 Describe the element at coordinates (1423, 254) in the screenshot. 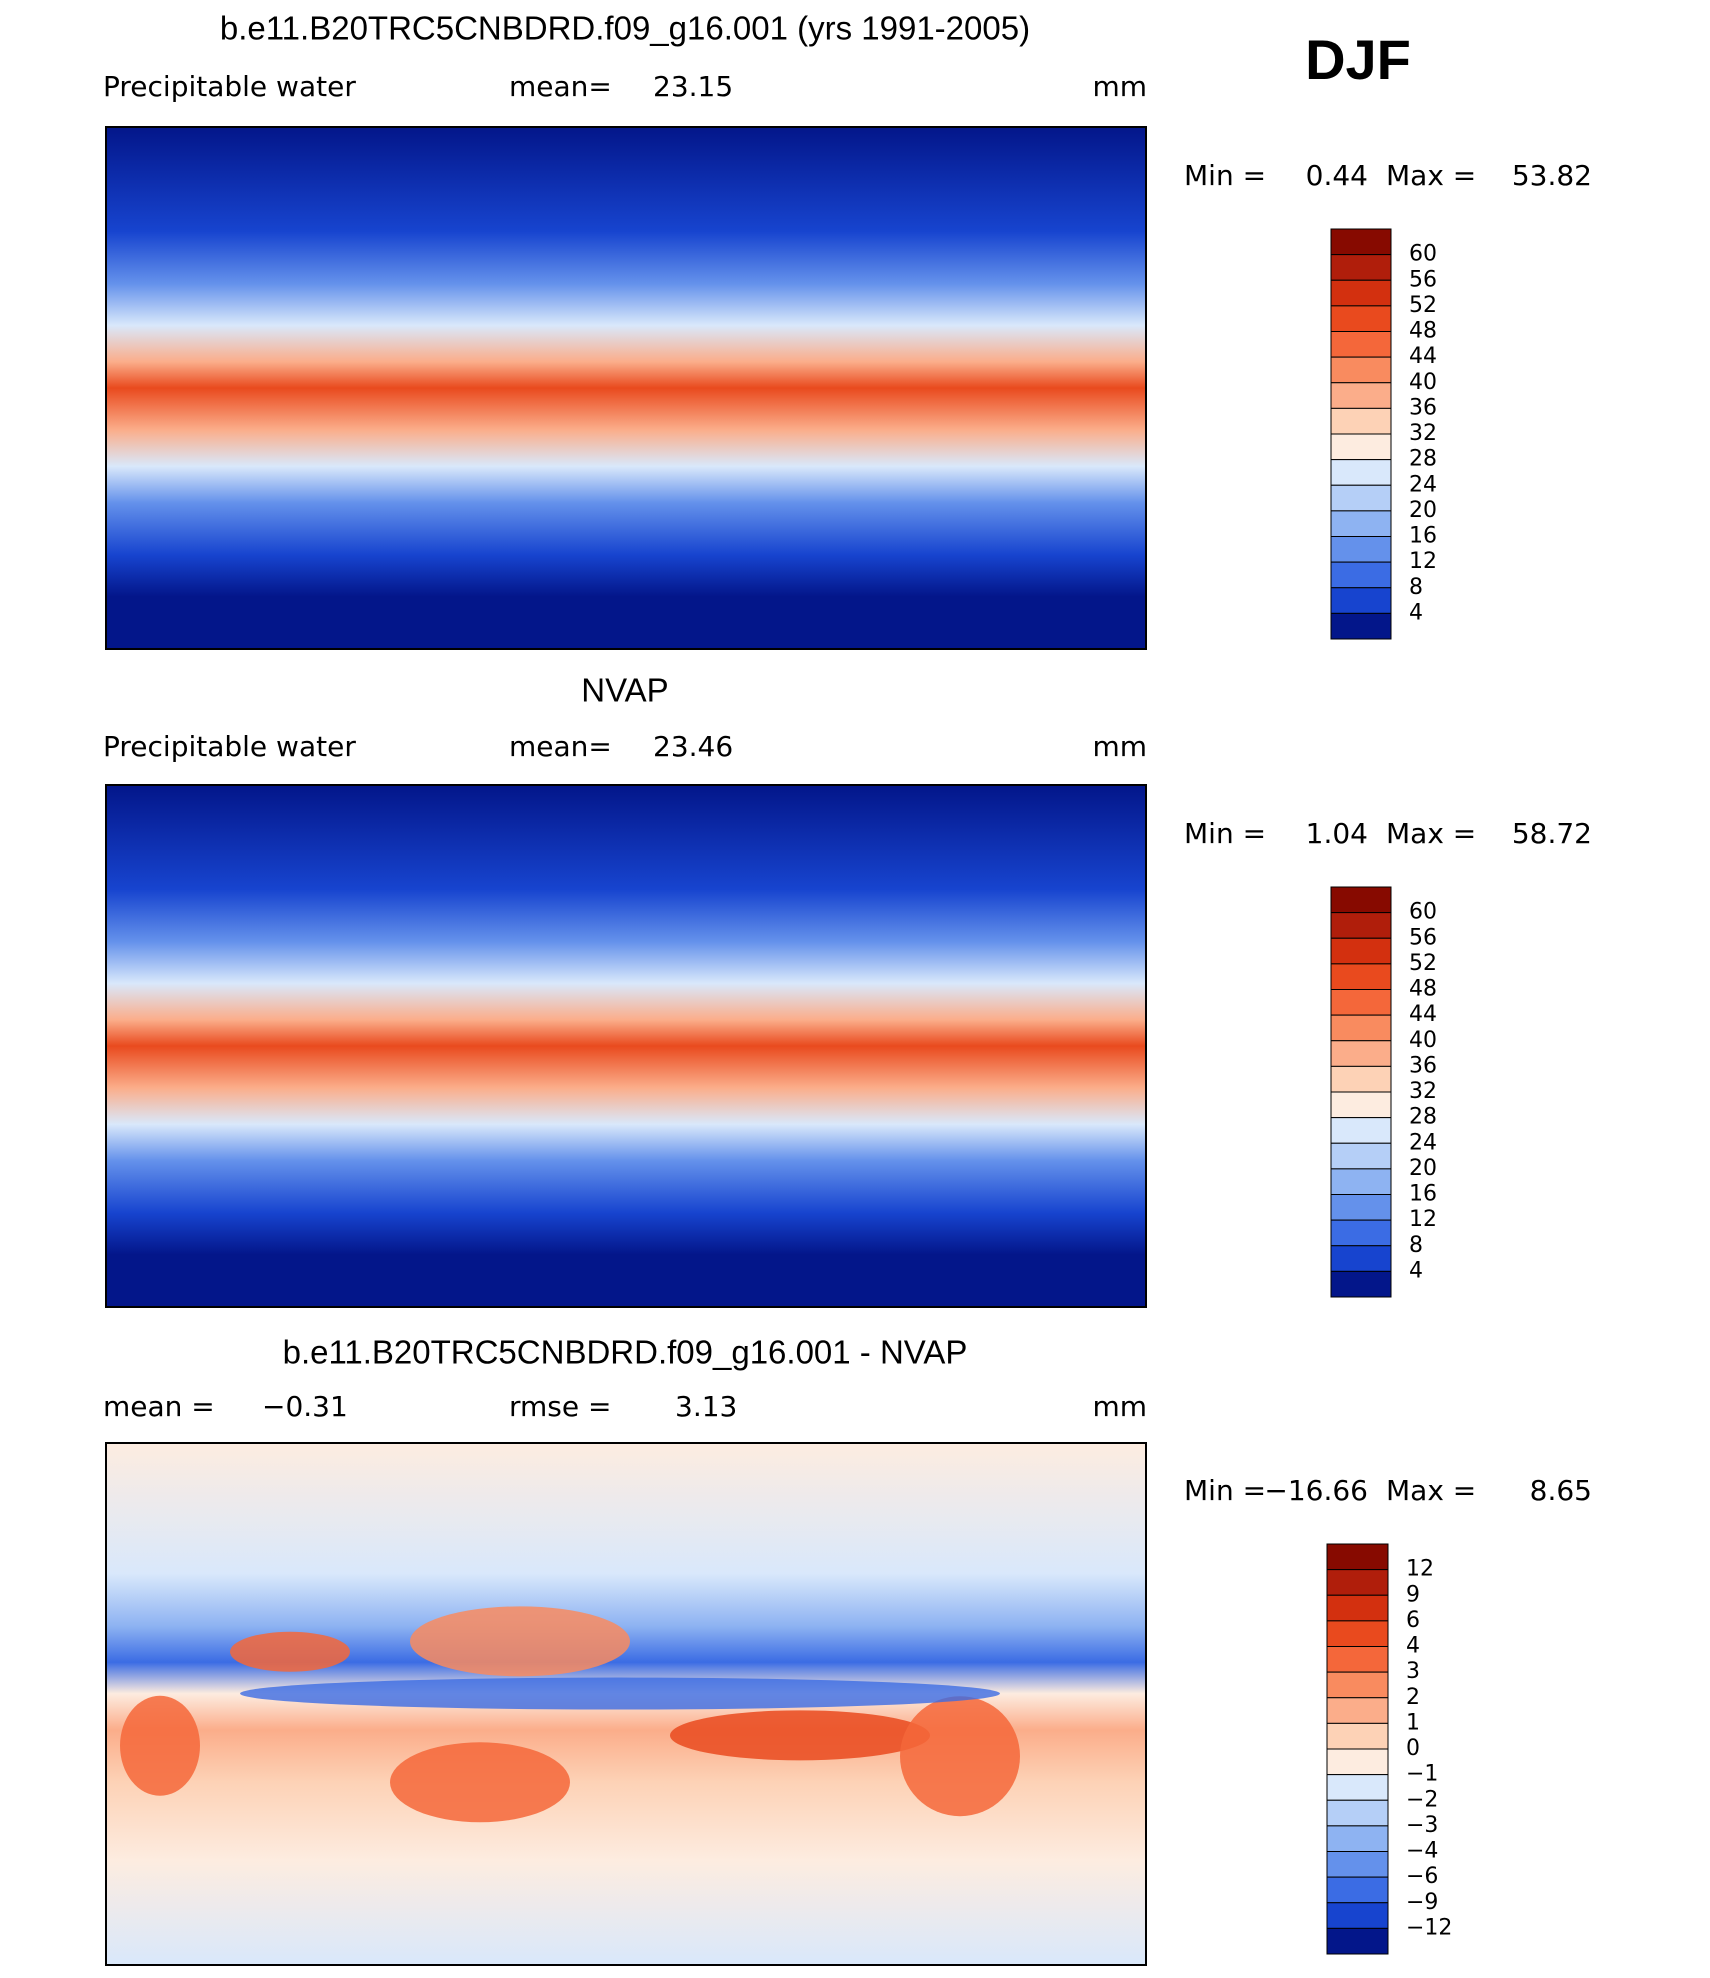

I see `colorbar-label: 60` at that location.